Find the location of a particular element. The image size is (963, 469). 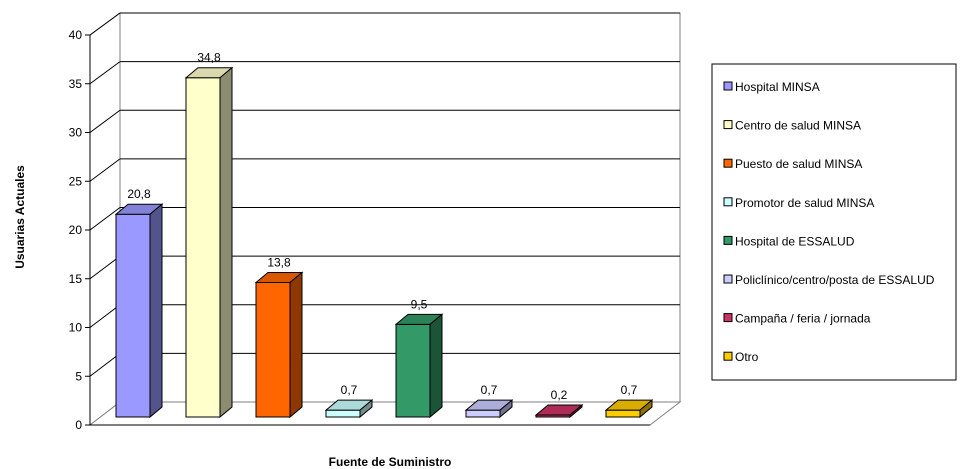

legend-item-label: Policlínico/centro/posta de ESSALUD is located at coordinates (835, 280).